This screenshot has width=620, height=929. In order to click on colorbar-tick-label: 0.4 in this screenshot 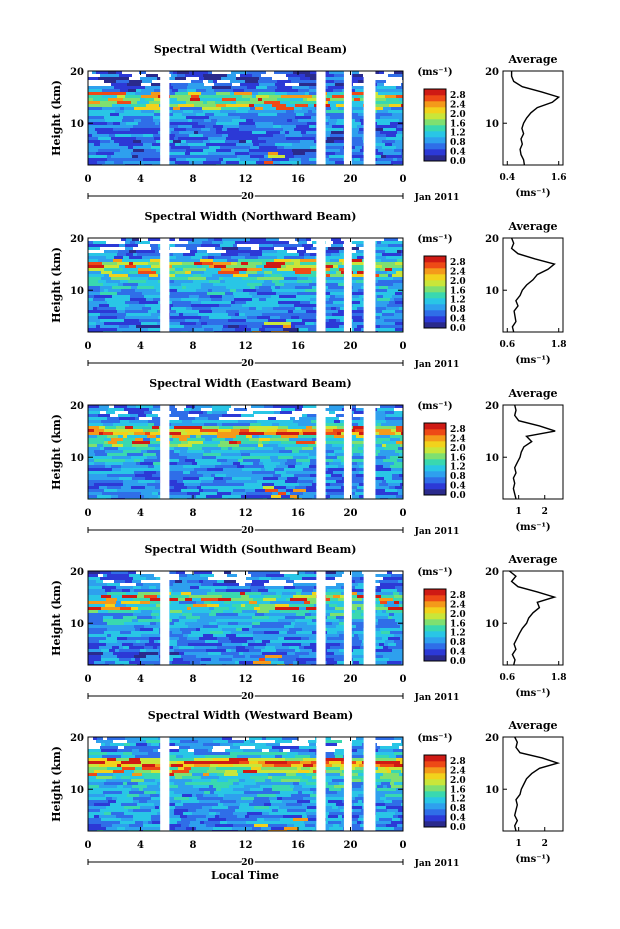, I will do `click(458, 320)`.